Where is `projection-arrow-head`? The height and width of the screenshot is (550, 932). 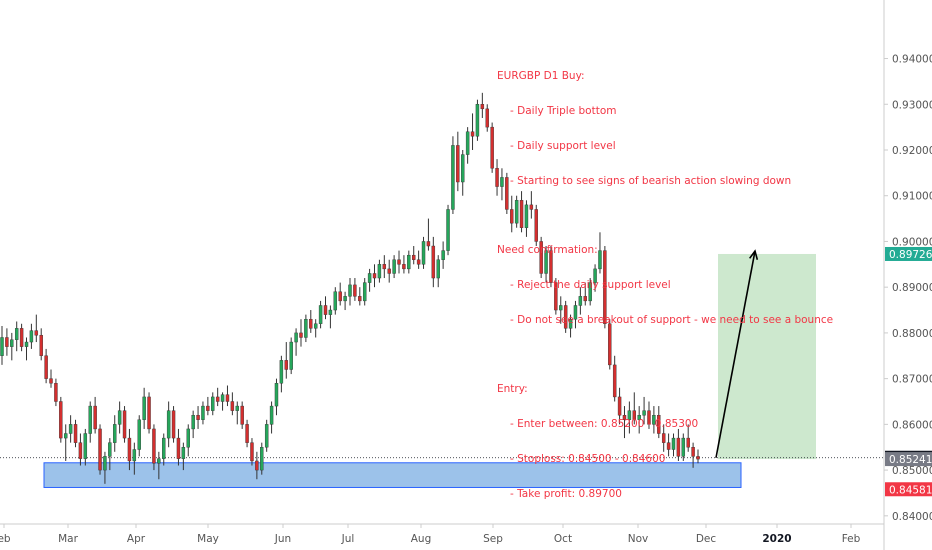 projection-arrow-head is located at coordinates (754, 254).